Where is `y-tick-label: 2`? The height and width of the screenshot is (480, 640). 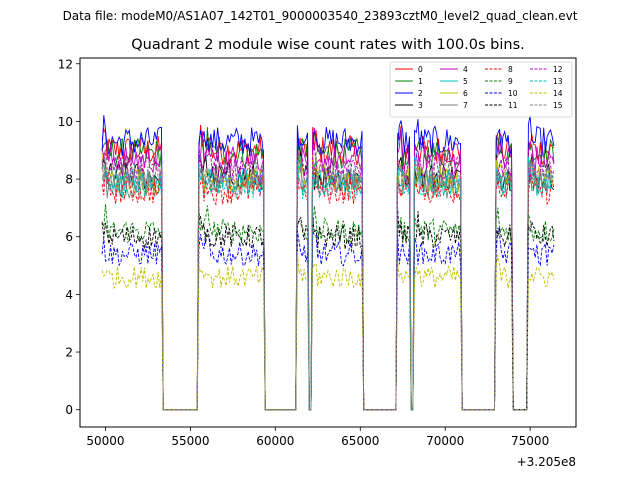 y-tick-label: 2 is located at coordinates (69, 353).